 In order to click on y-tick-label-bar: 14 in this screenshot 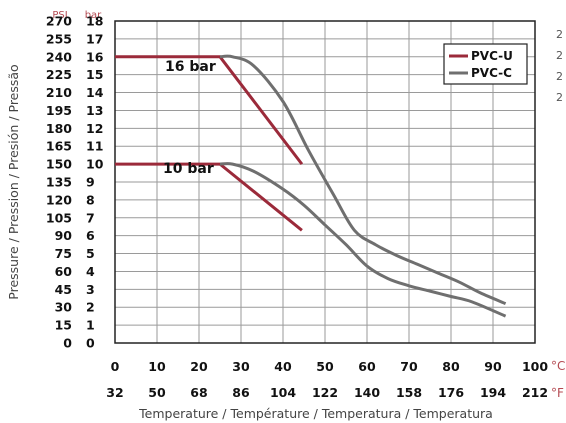, I will do `click(95, 92)`.